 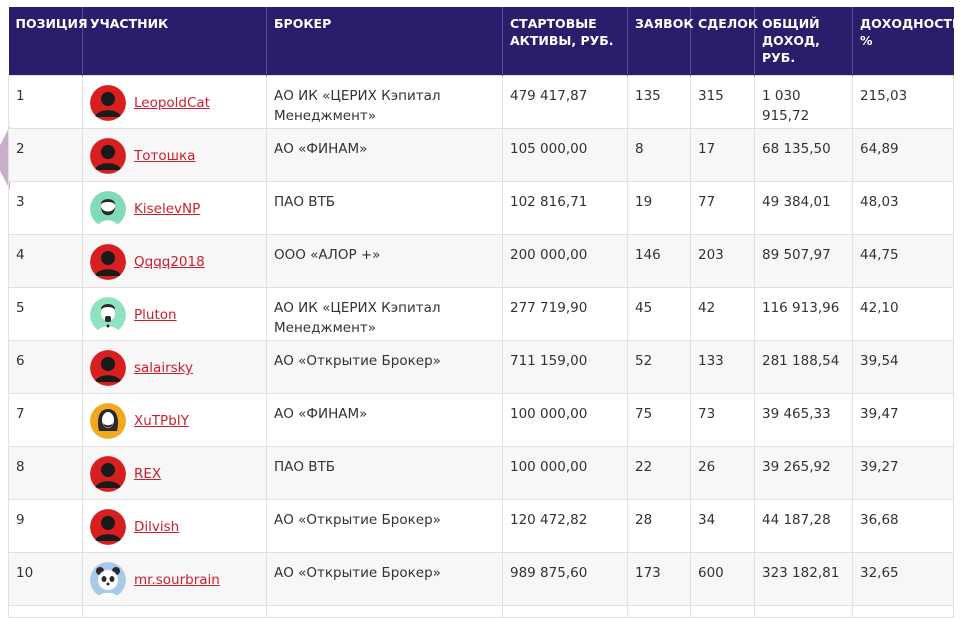 I want to click on cell-start-assets: 102 816,71, so click(x=565, y=208).